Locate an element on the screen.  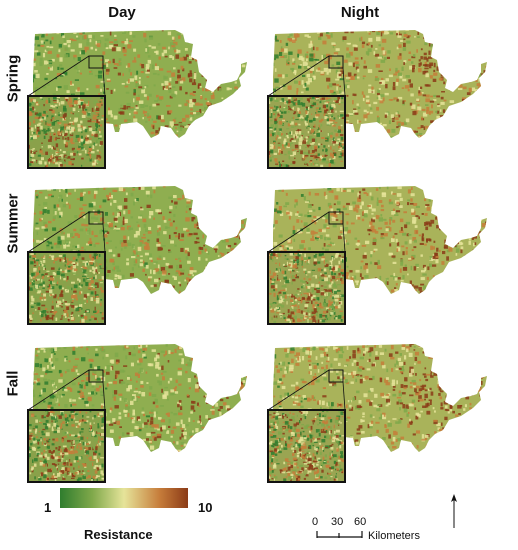
row-title-spring: Spring is located at coordinates (13, 78).